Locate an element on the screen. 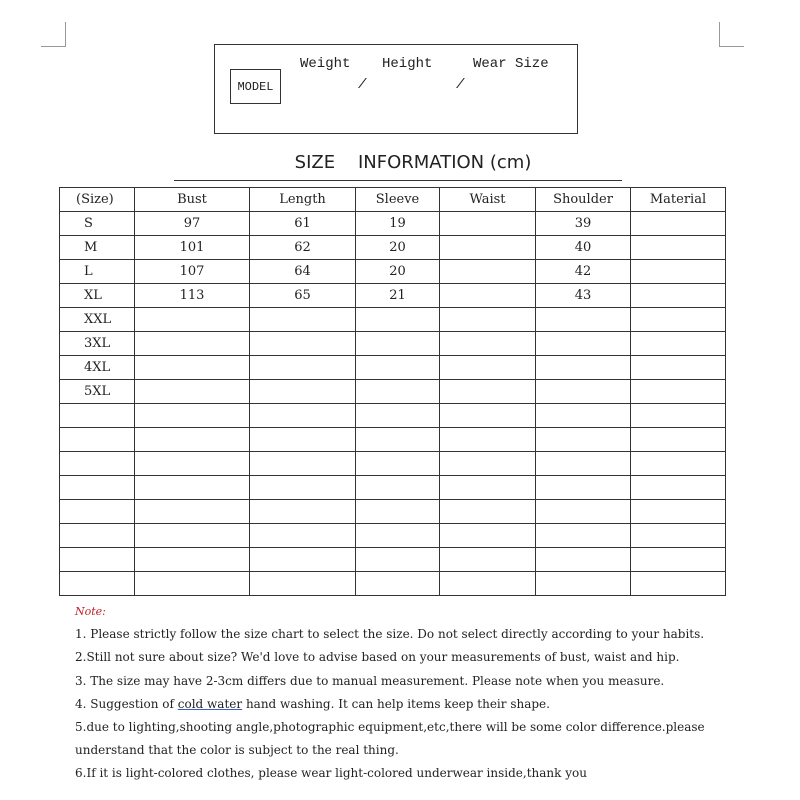  table-cell: 61 is located at coordinates (302, 223).